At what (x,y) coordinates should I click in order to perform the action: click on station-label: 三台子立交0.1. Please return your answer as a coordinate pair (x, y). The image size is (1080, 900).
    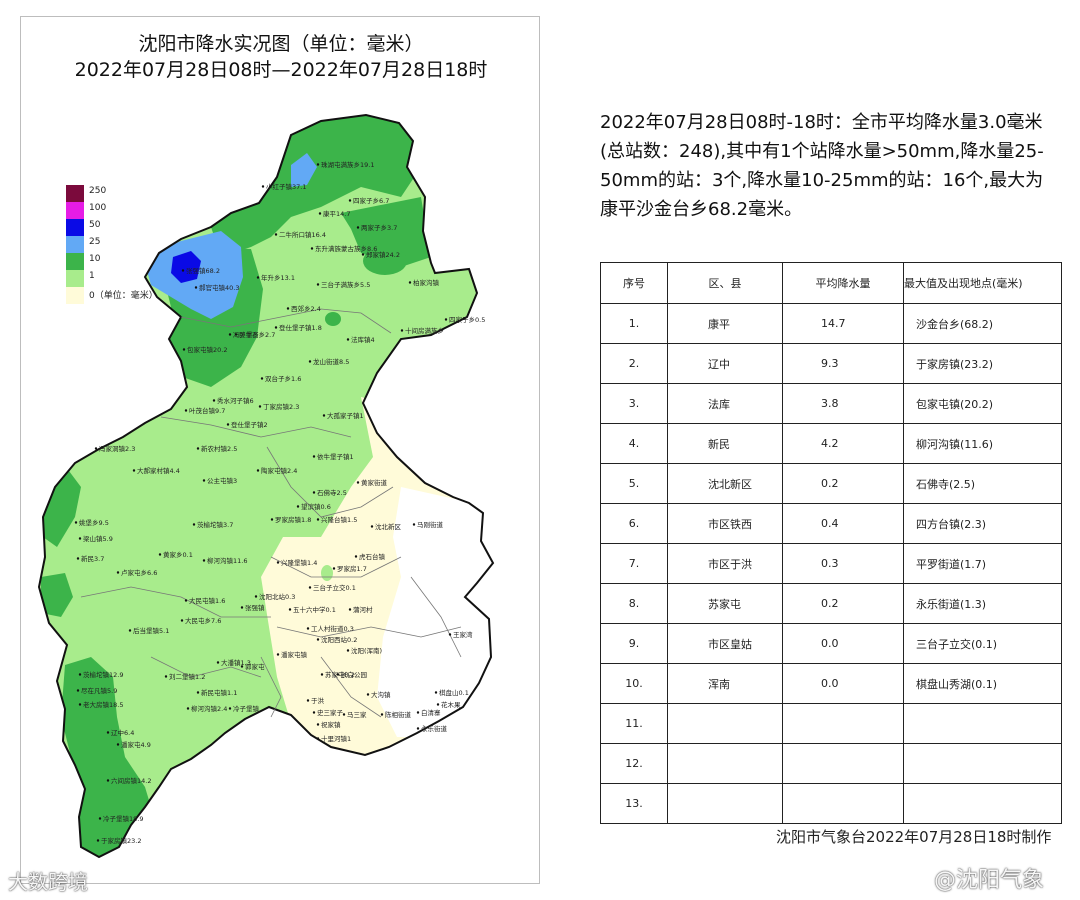
    Looking at the image, I should click on (334, 587).